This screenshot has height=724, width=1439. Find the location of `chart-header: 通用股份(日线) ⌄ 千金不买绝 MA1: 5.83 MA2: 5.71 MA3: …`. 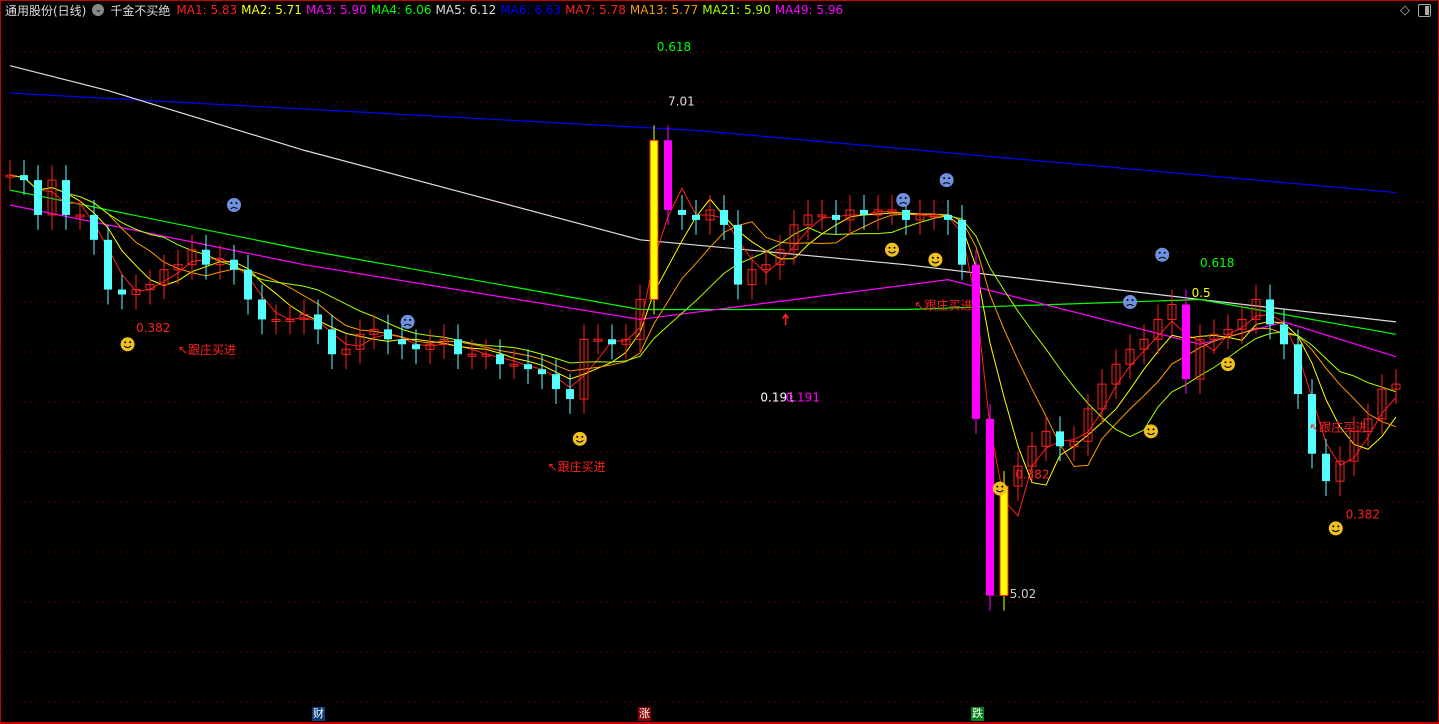

chart-header: 通用股份(日线) ⌄ 千金不买绝 MA1: 5.83 MA2: 5.71 MA3: … is located at coordinates (426, 10).